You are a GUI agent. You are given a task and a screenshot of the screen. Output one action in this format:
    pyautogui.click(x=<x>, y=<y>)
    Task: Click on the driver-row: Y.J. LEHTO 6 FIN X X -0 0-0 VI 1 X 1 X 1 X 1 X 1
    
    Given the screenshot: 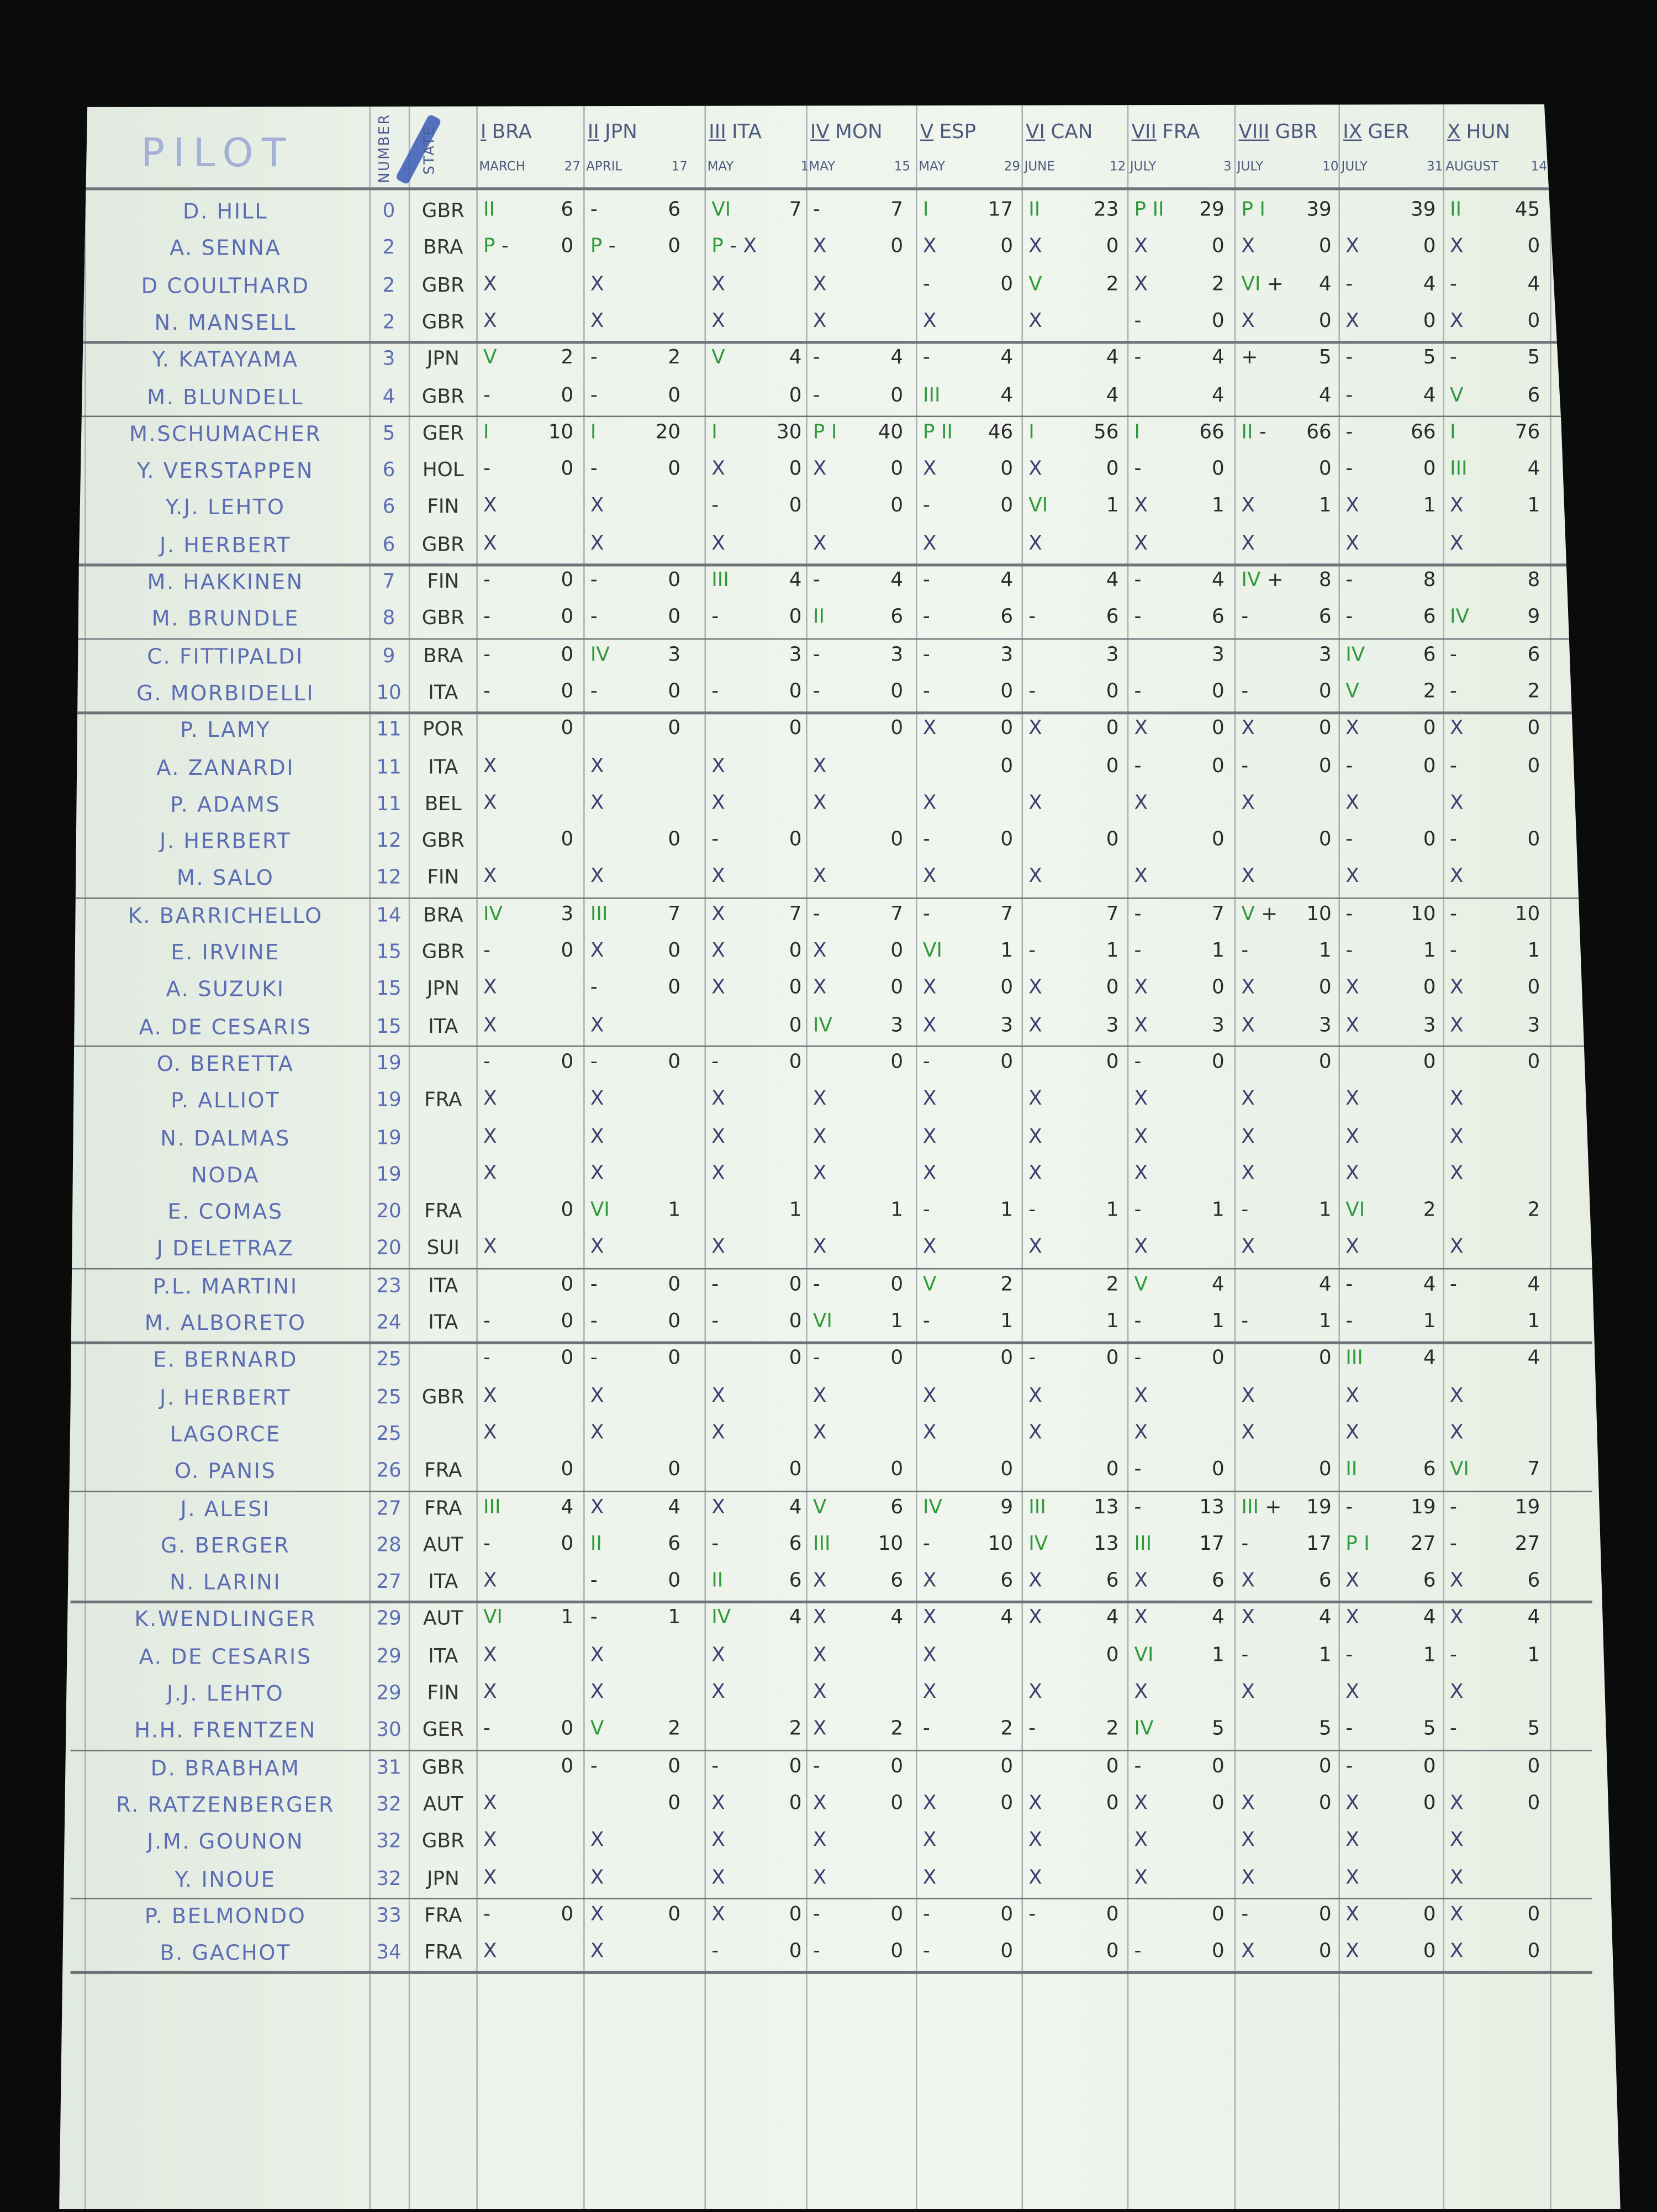 What is the action you would take?
    pyautogui.click(x=840, y=508)
    